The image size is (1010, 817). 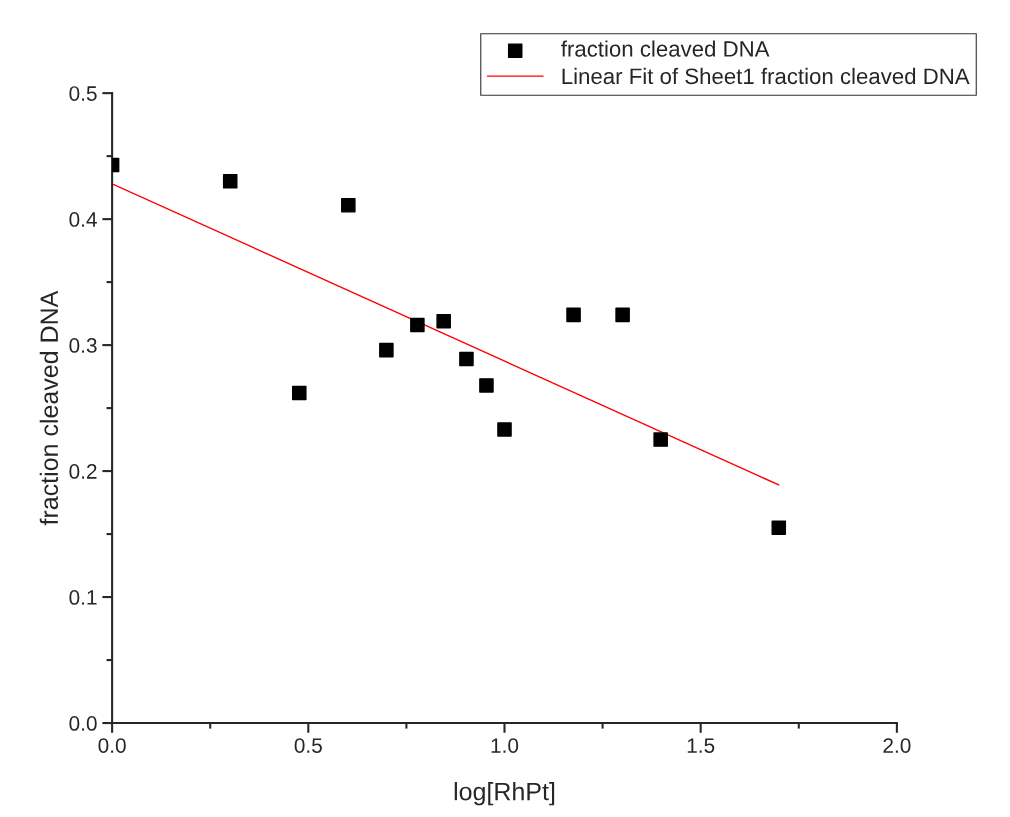 I want to click on y-tick-label: 0.2, so click(x=83, y=471).